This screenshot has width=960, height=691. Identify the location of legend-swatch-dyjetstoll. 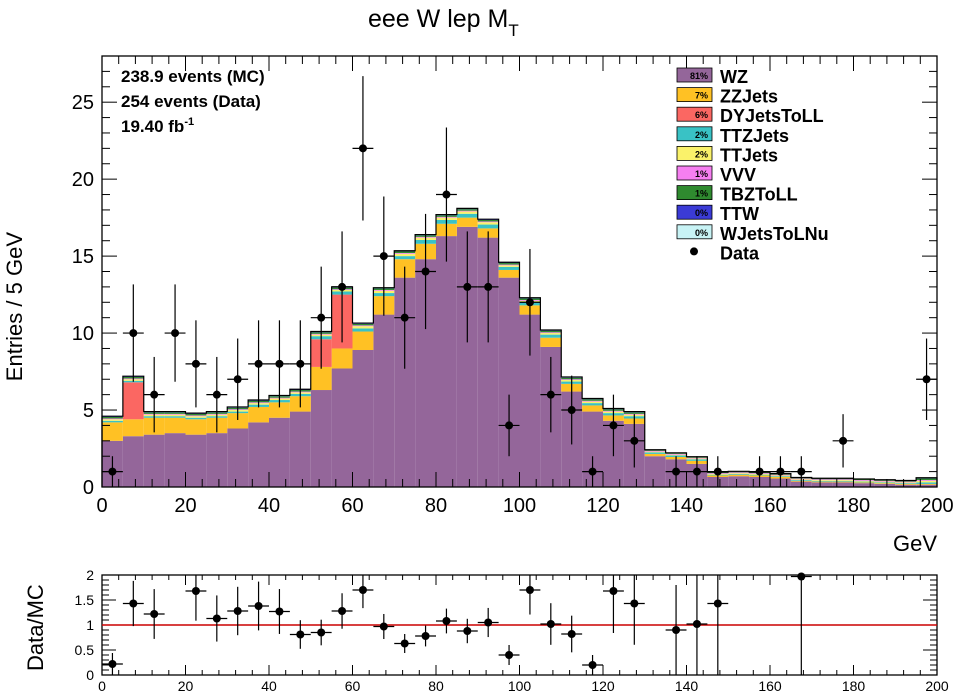
(694, 114).